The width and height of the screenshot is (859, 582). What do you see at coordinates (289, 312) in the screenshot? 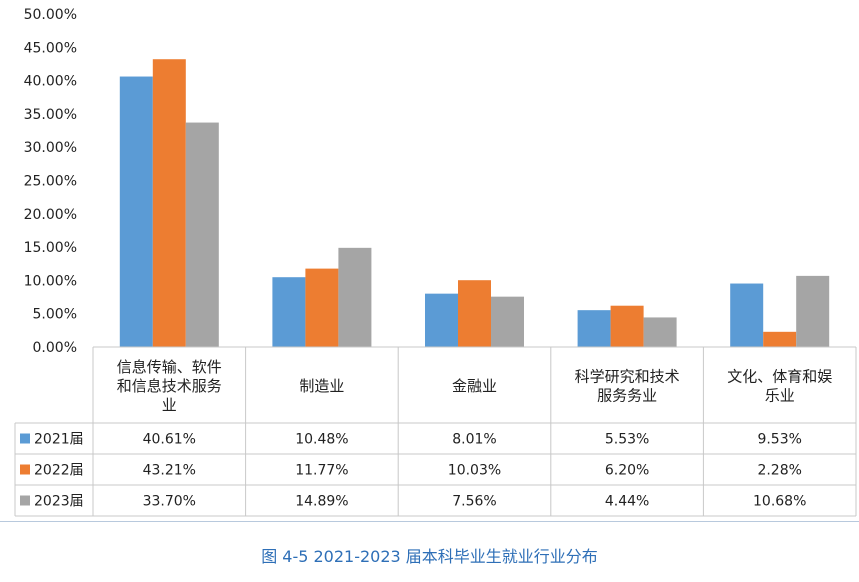
I see `bar-2021届-1` at bounding box center [289, 312].